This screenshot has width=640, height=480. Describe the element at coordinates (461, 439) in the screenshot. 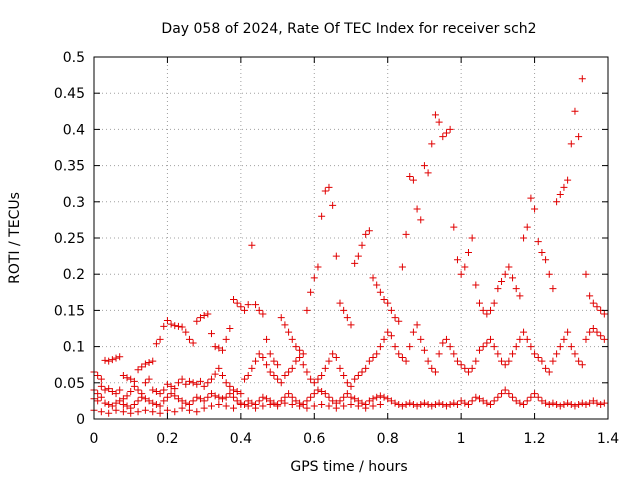

I see `x-tick-label: 1` at that location.